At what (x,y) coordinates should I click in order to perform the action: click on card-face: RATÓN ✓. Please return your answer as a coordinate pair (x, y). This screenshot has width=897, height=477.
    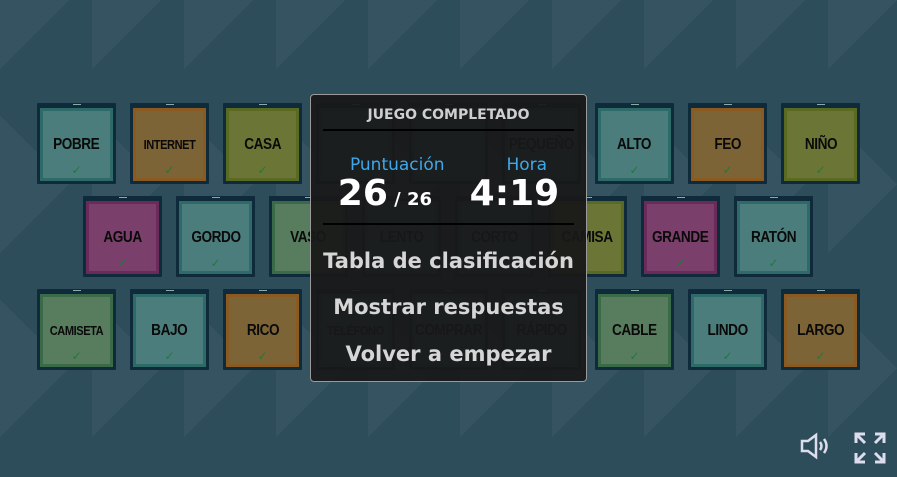
    Looking at the image, I should click on (773, 237).